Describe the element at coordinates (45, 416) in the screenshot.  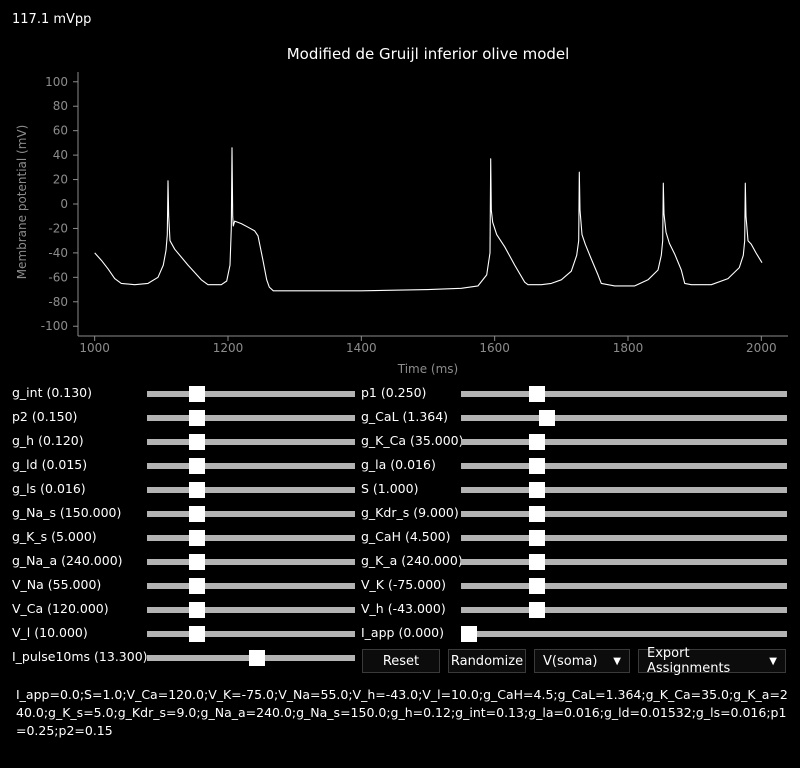
I see `slider-label: p2 (0.150)` at that location.